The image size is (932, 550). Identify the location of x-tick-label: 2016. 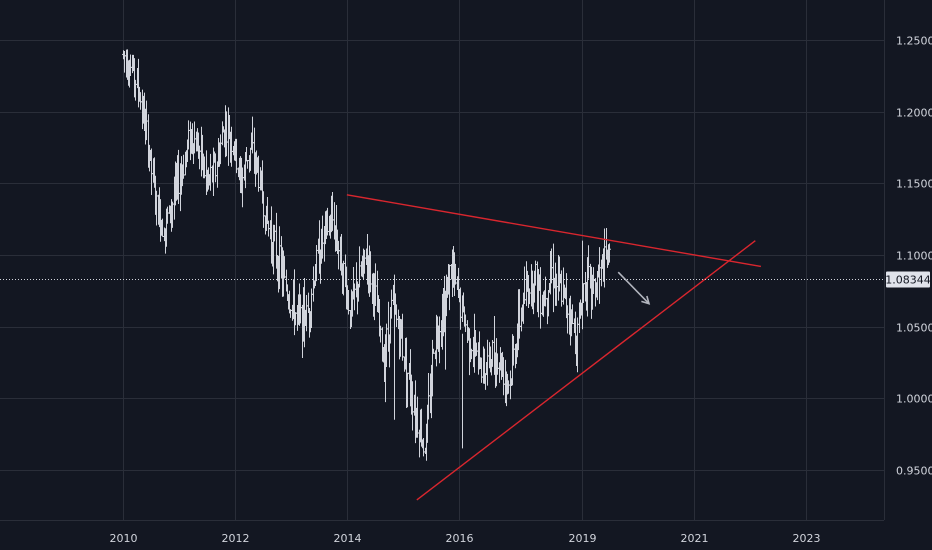
(460, 538).